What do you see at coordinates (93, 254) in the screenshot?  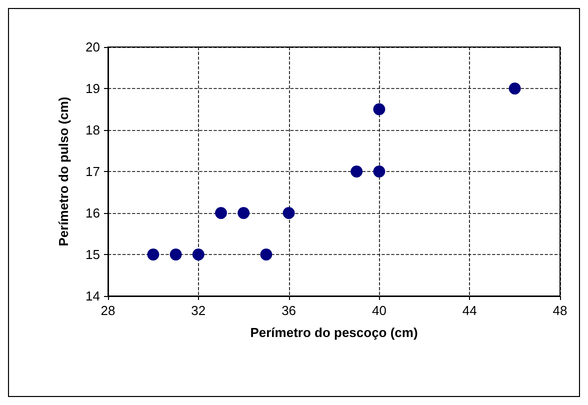 I see `y-tick-label: 15` at bounding box center [93, 254].